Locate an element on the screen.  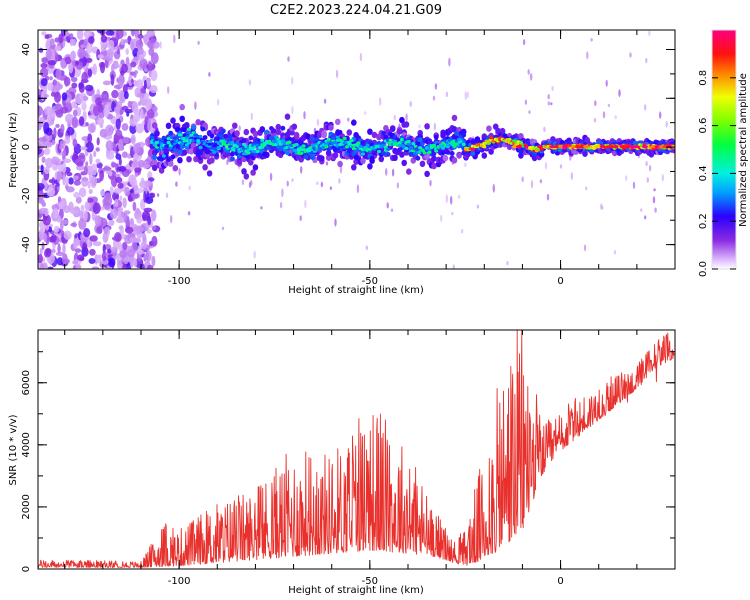
x-tick-label: -50 is located at coordinates (370, 581).